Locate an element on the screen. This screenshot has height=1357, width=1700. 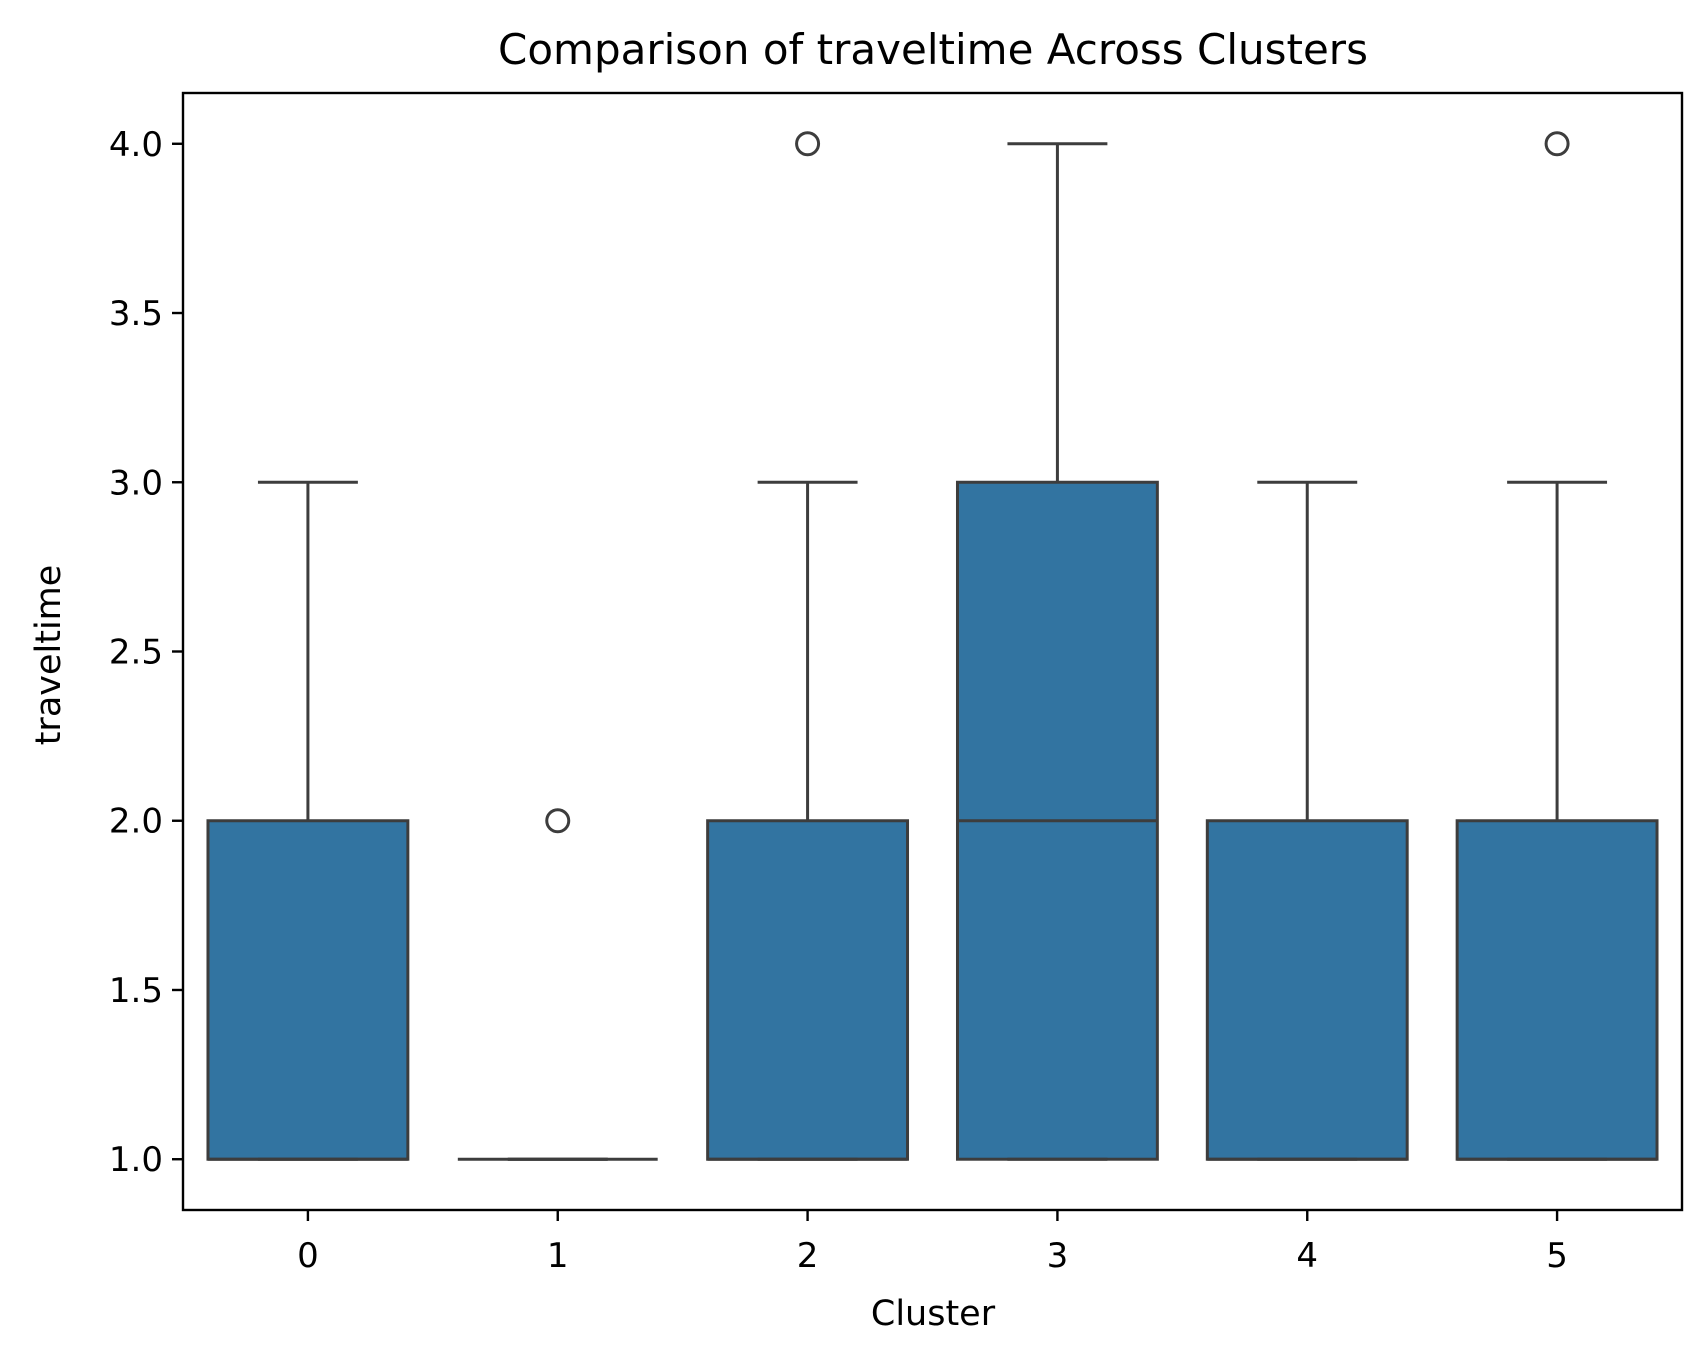
y-axis-label: traveltime is located at coordinates (49, 655).